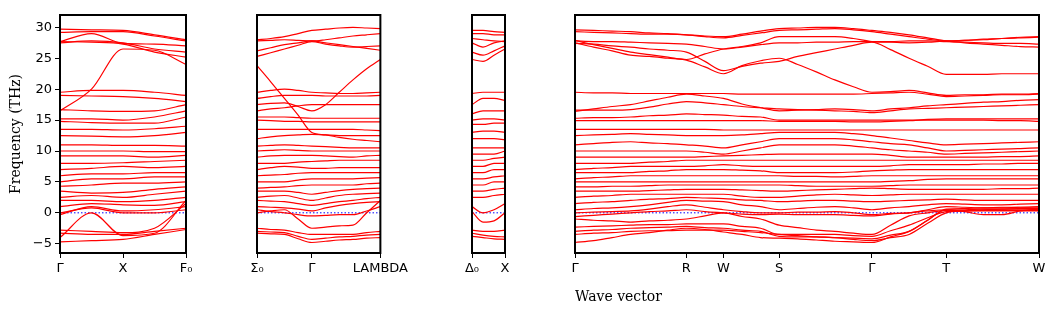 Image resolution: width=1062 pixels, height=310 pixels. Describe the element at coordinates (15, 134) in the screenshot. I see `y-axis-title: Frequency (THz)` at that location.